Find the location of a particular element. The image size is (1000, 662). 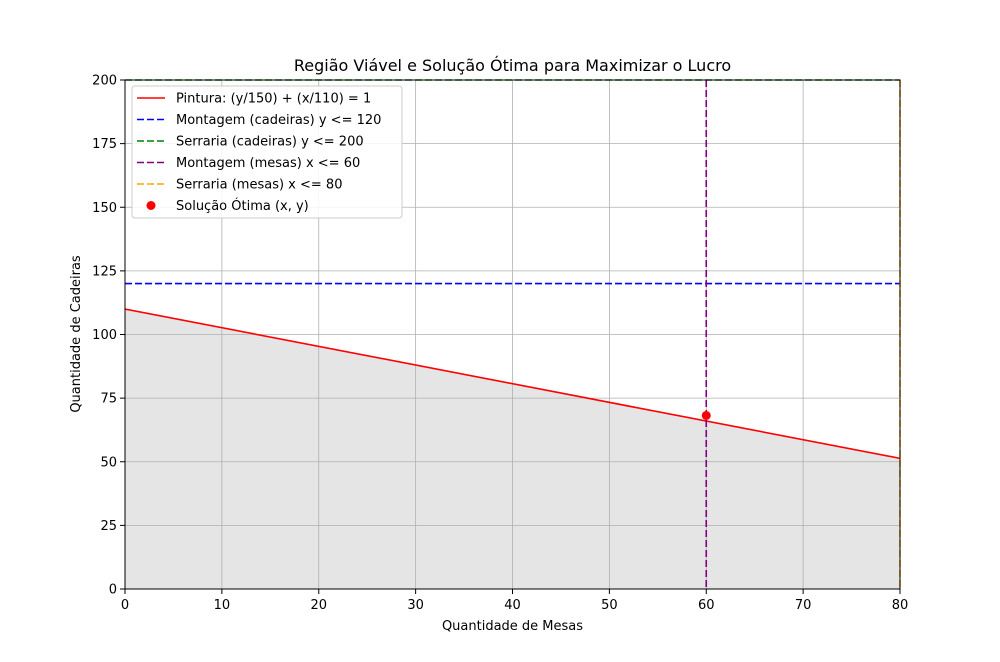

x-tick-label: 80 is located at coordinates (900, 605).